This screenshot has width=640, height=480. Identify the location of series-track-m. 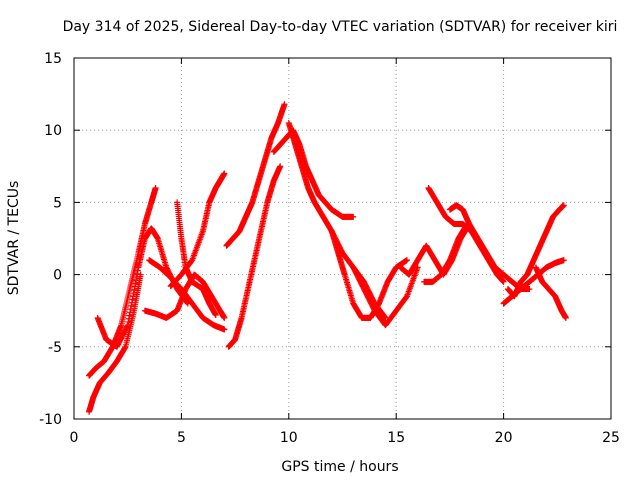
(385, 296).